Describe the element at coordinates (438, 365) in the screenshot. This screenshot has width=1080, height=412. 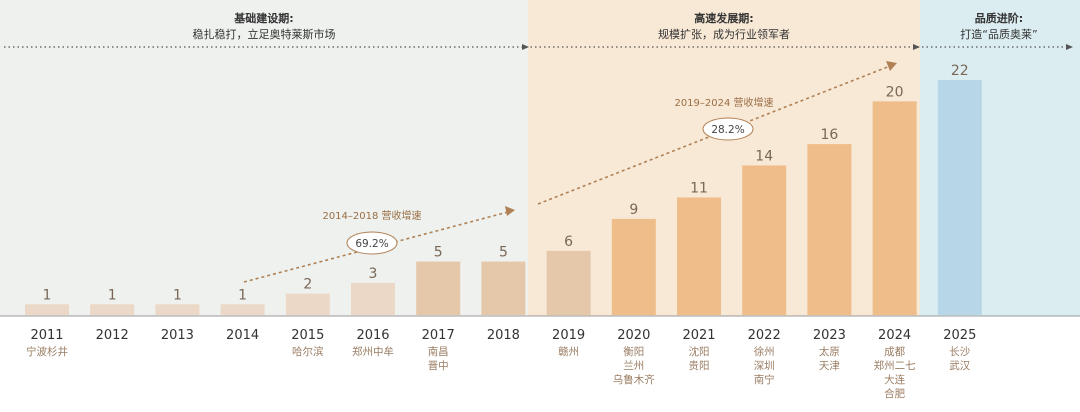
I see `city-label: 晋中` at that location.